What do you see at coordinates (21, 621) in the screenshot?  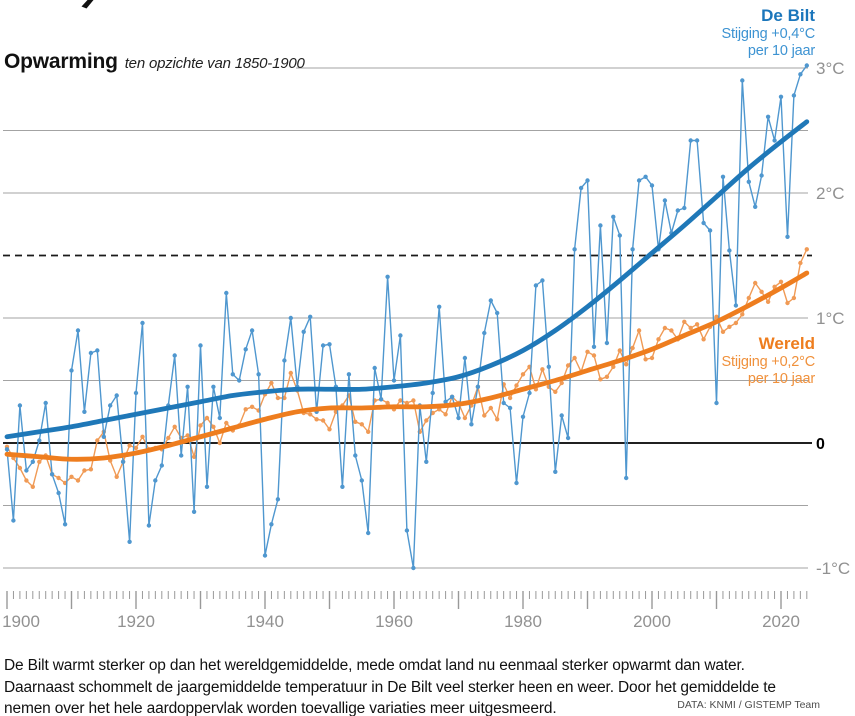 I see `x-axis-label: 1900` at bounding box center [21, 621].